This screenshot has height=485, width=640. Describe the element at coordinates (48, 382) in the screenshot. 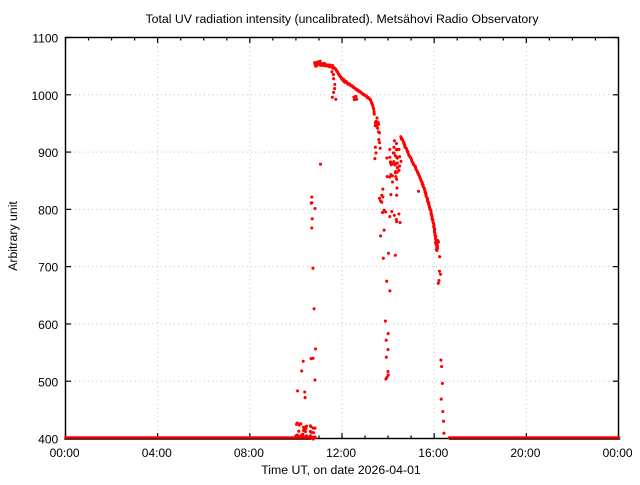

I see `svg-text: 500` at that location.